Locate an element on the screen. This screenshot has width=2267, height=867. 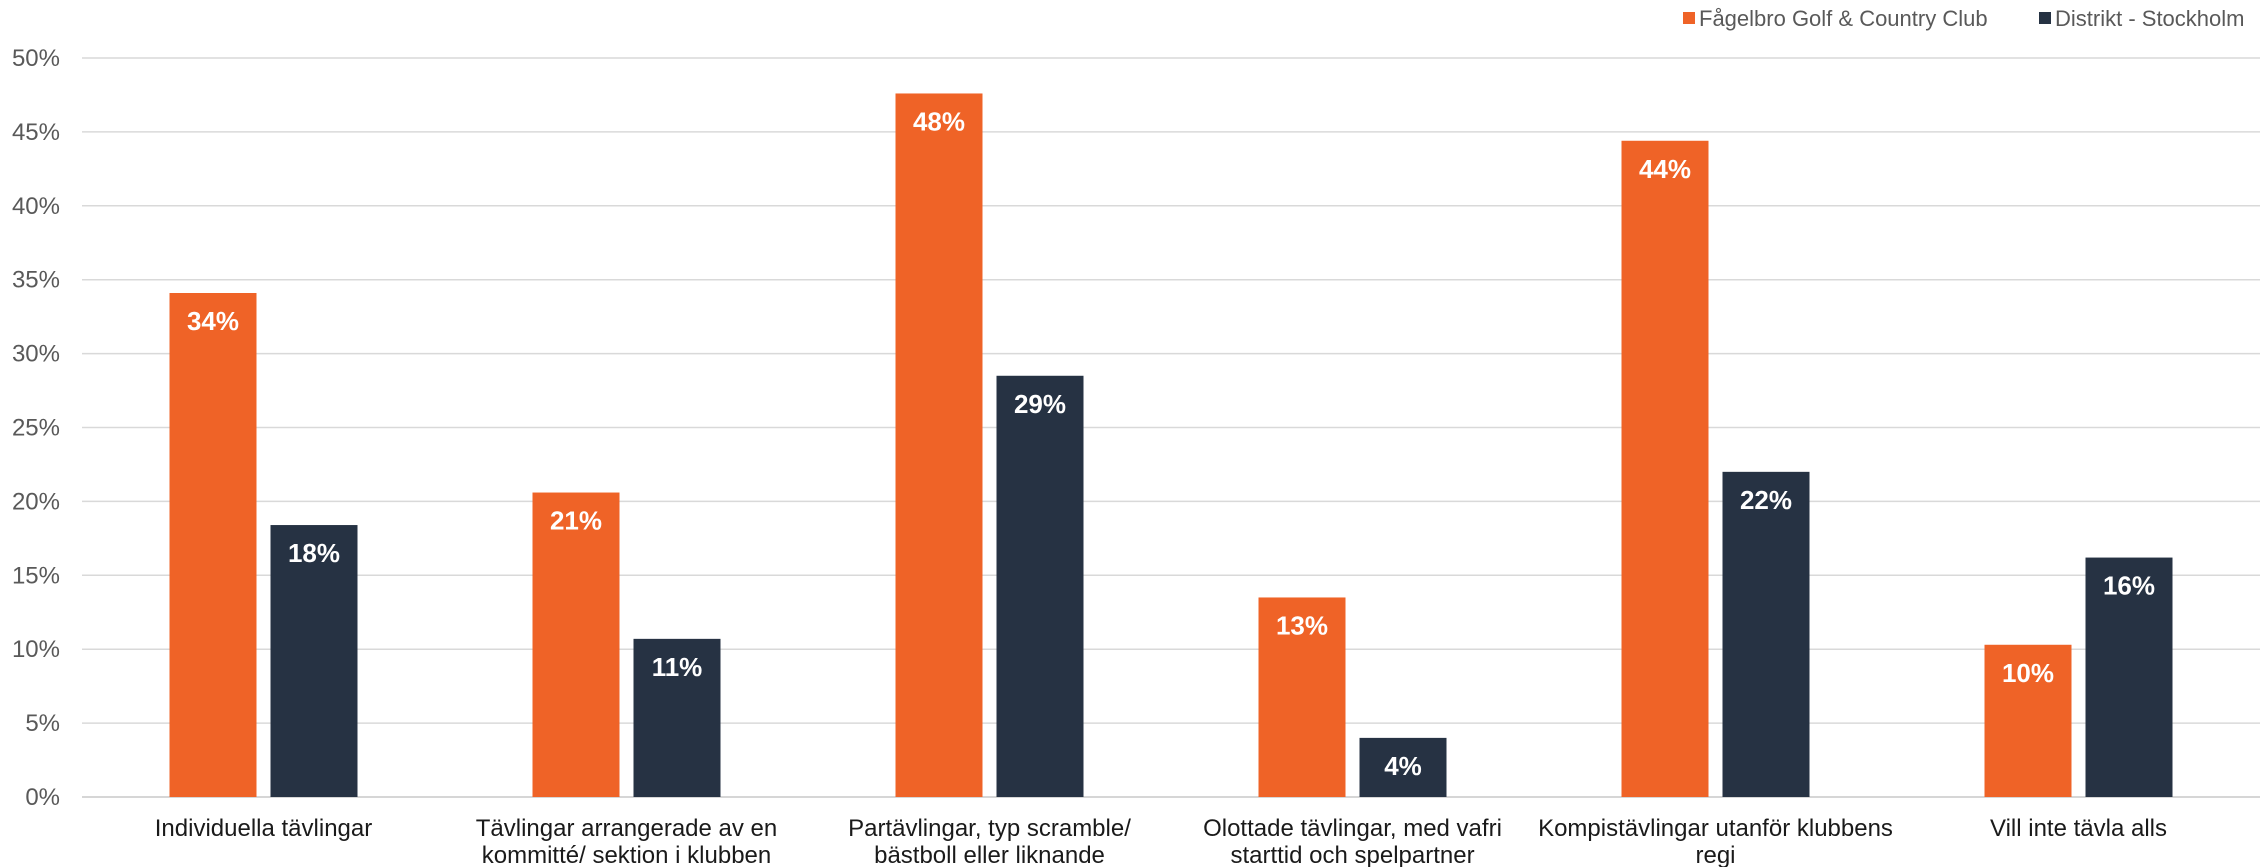
y-tick-label: 40% is located at coordinates (36, 206).